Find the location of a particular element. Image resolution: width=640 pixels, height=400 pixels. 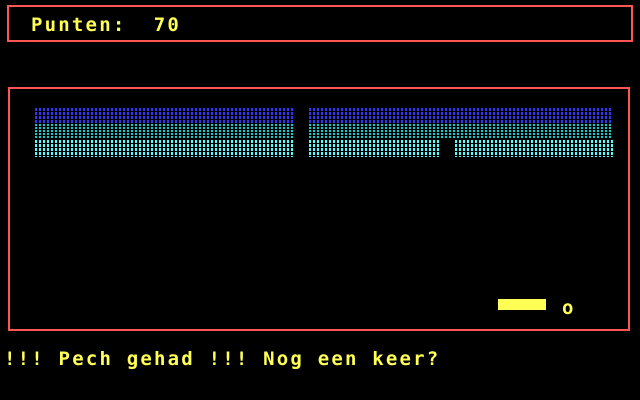

score-text: Punten: 70 is located at coordinates (106, 25).